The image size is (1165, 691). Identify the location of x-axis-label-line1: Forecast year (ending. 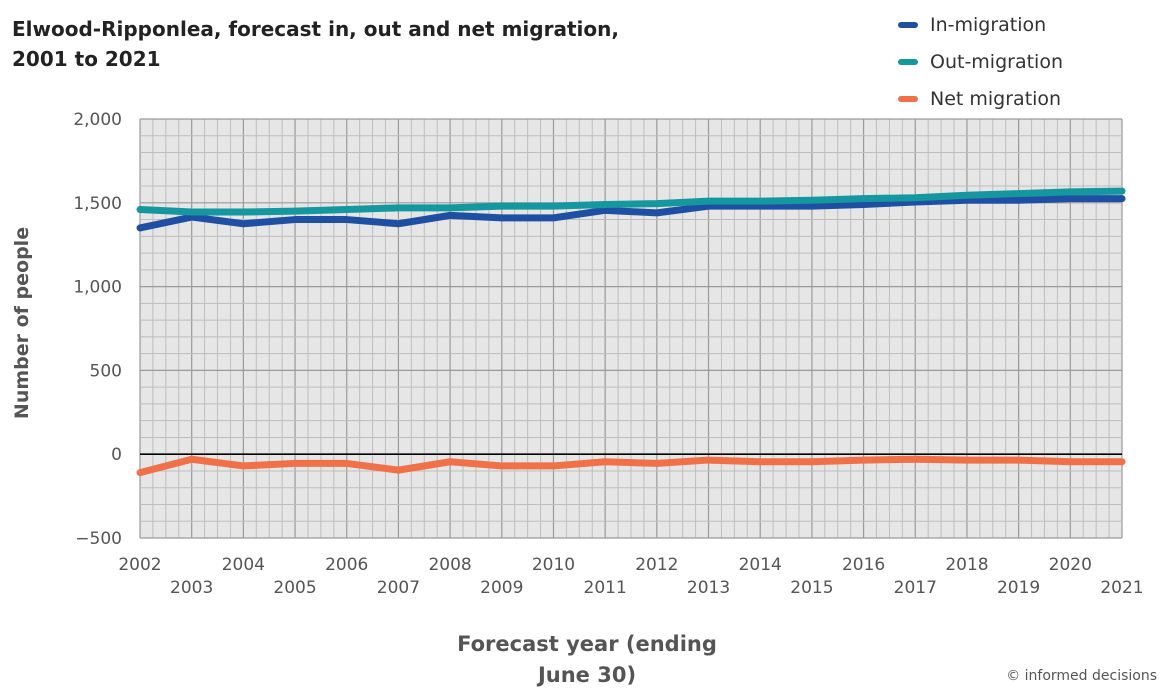
(587, 644).